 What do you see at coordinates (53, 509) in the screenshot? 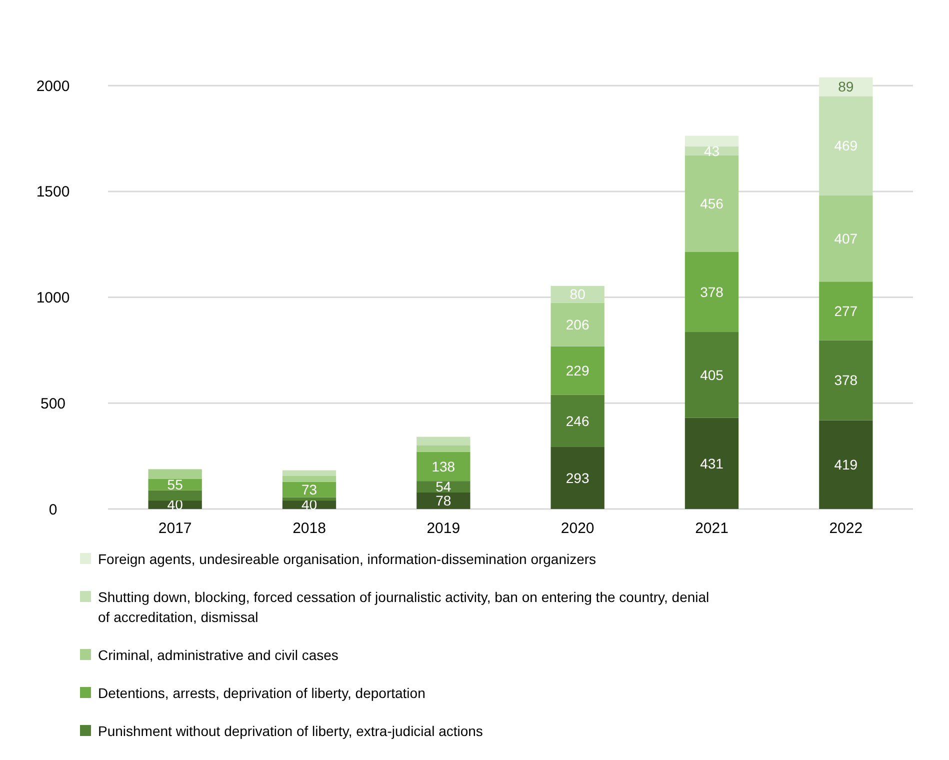
I see `y-tick-label: 0` at bounding box center [53, 509].